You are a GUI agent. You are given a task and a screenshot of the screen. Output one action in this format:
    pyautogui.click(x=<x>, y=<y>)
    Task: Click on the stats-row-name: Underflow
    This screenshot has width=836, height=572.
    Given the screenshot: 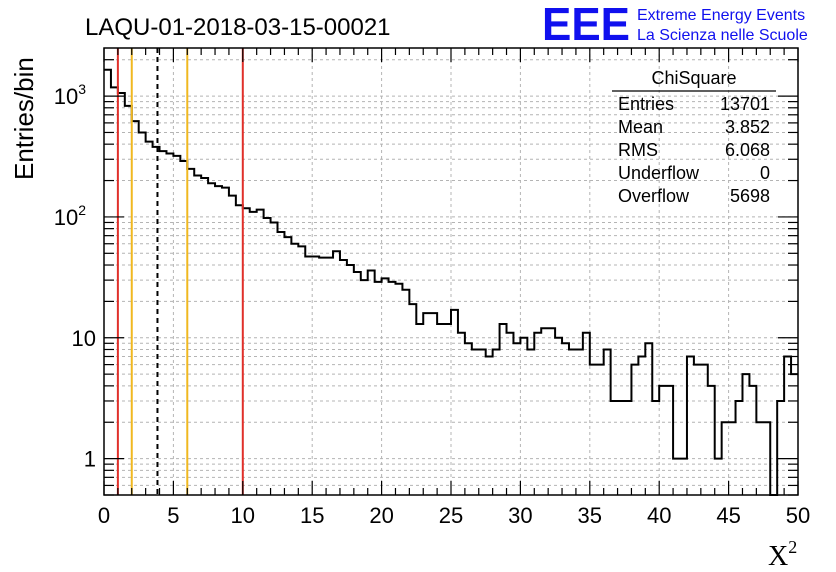 What is the action you would take?
    pyautogui.click(x=659, y=173)
    